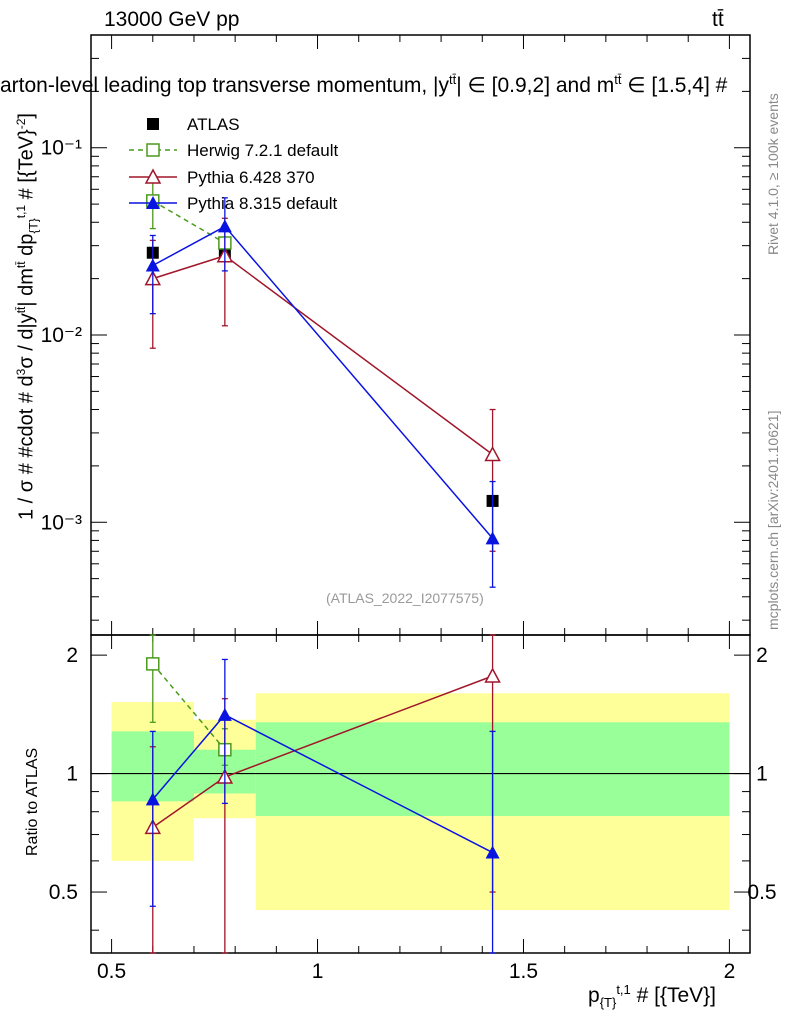 The image size is (786, 1024). I want to click on main-line-pythia8, so click(323, 382).